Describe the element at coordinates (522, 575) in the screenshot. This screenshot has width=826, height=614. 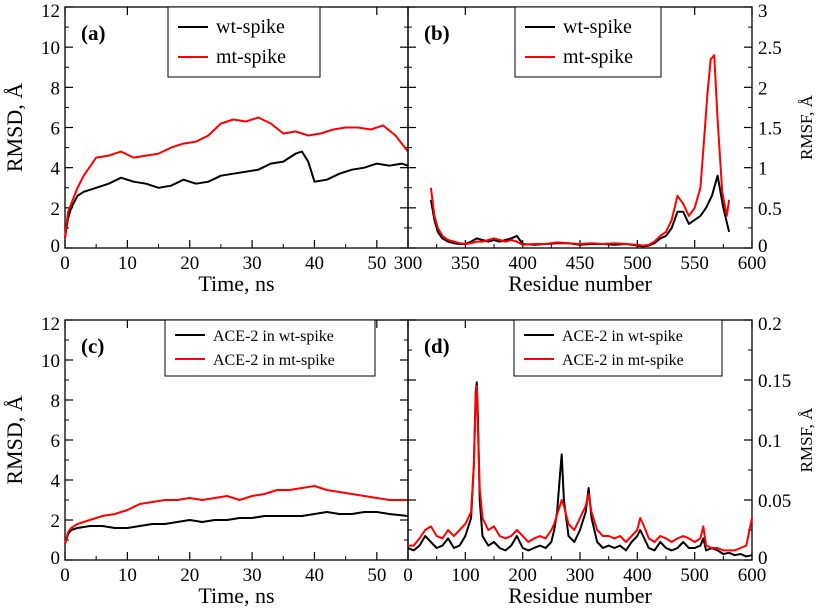
I see `x-tick-label: 200` at that location.